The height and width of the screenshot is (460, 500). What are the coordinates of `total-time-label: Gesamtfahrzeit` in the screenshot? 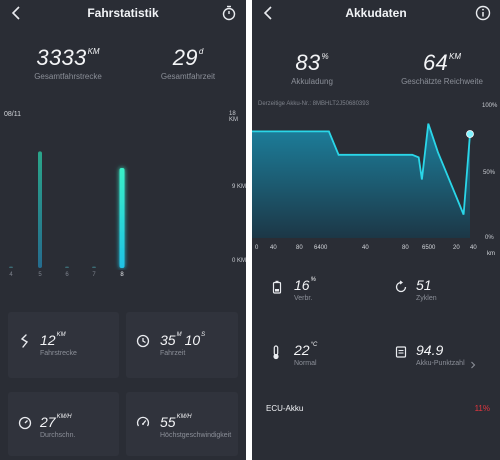 It's located at (188, 76).